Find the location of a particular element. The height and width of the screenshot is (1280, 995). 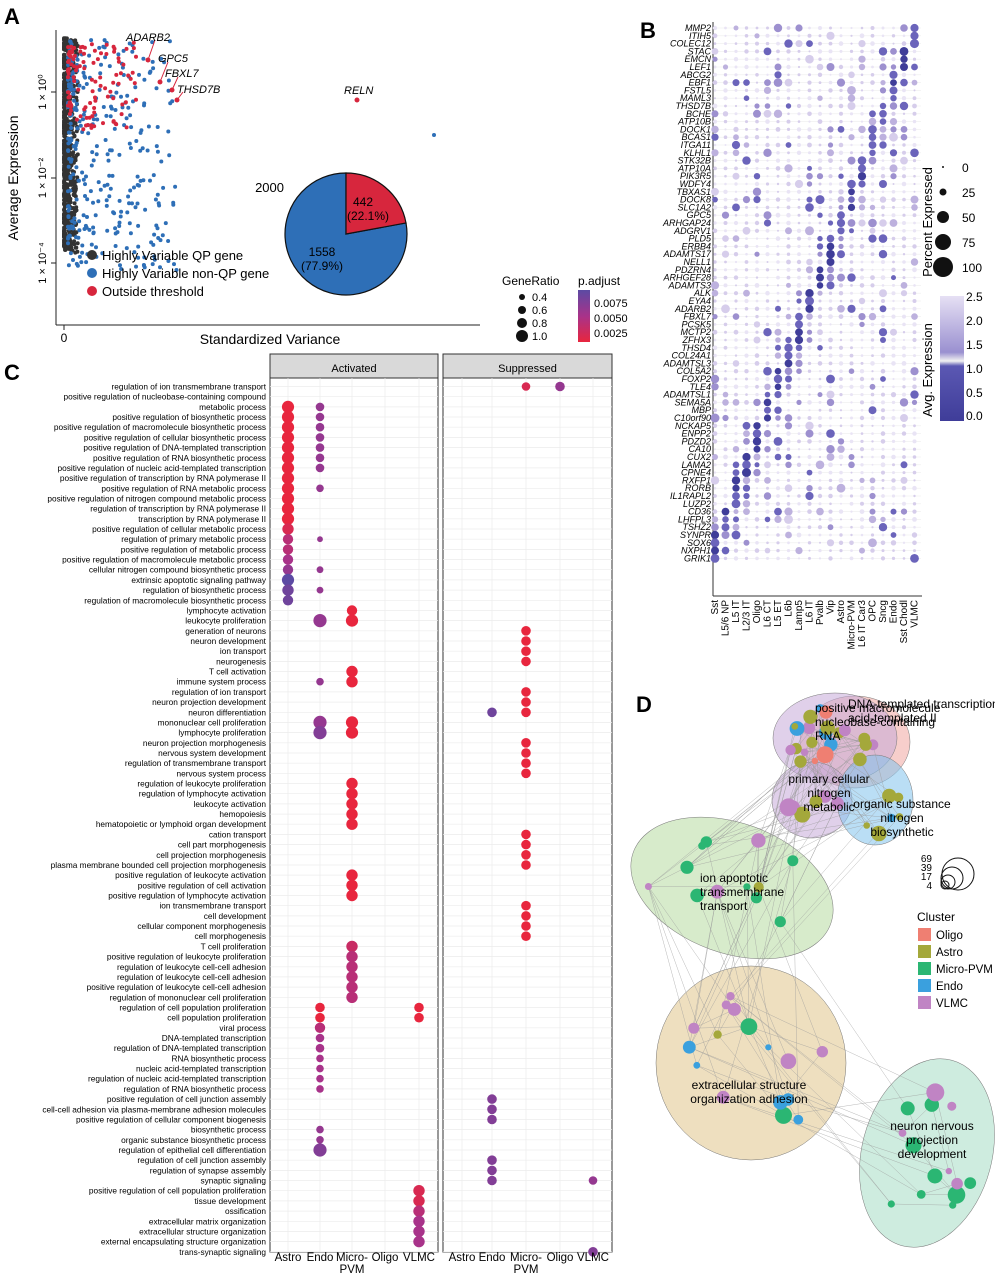

point-qp is located at coordinates (64, 144).